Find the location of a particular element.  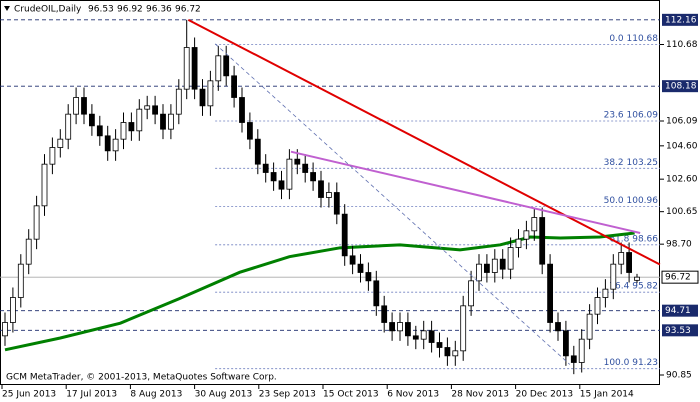

y-tick-label: 104.60 is located at coordinates (682, 146).